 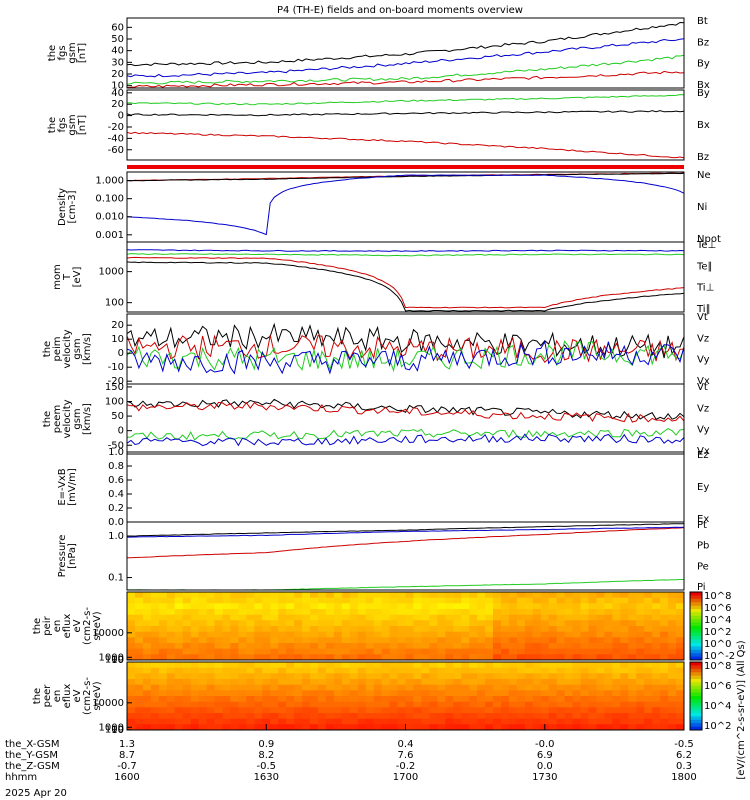 What do you see at coordinates (109, 199) in the screenshot?
I see `y-tick-label: 0.100` at bounding box center [109, 199].